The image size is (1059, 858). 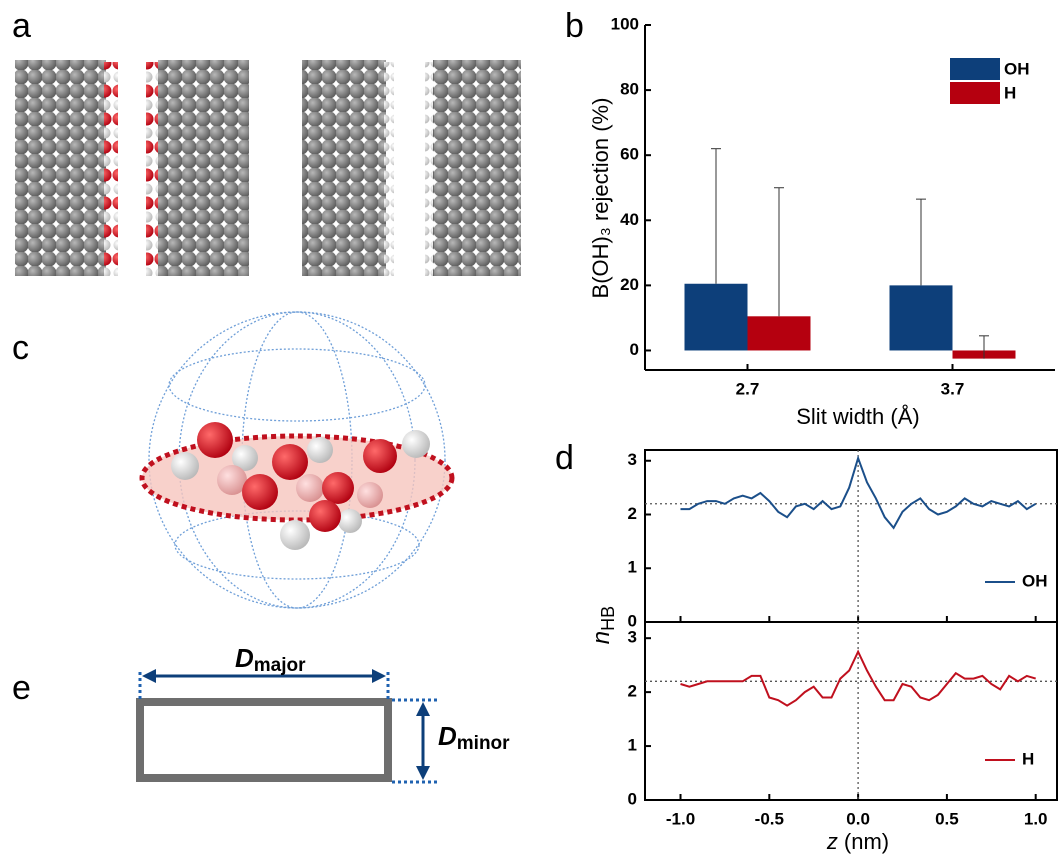 I want to click on x-axis-label: z (nm), so click(x=857, y=841).